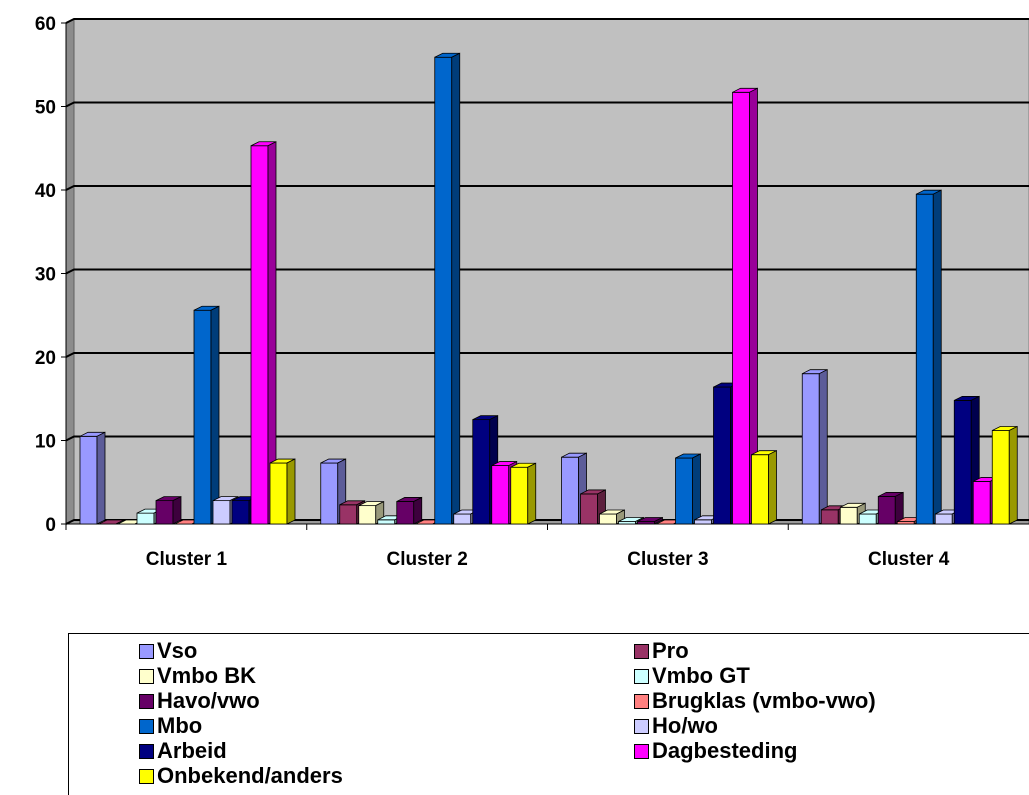 This screenshot has width=1029, height=795. Describe the element at coordinates (50, 525) in the screenshot. I see `y-tick-label: 0` at that location.